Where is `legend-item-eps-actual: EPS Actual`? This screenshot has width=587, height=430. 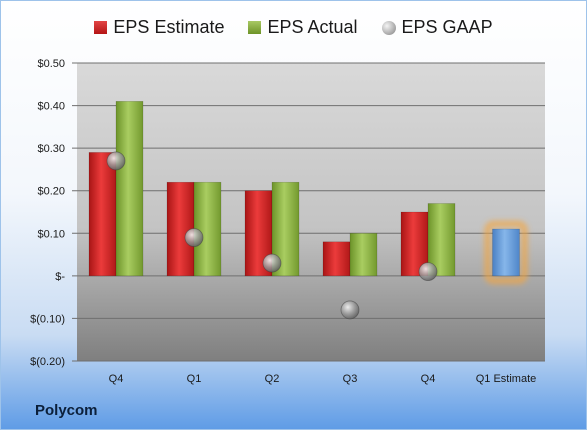 legend-item-eps-actual: EPS Actual is located at coordinates (303, 27).